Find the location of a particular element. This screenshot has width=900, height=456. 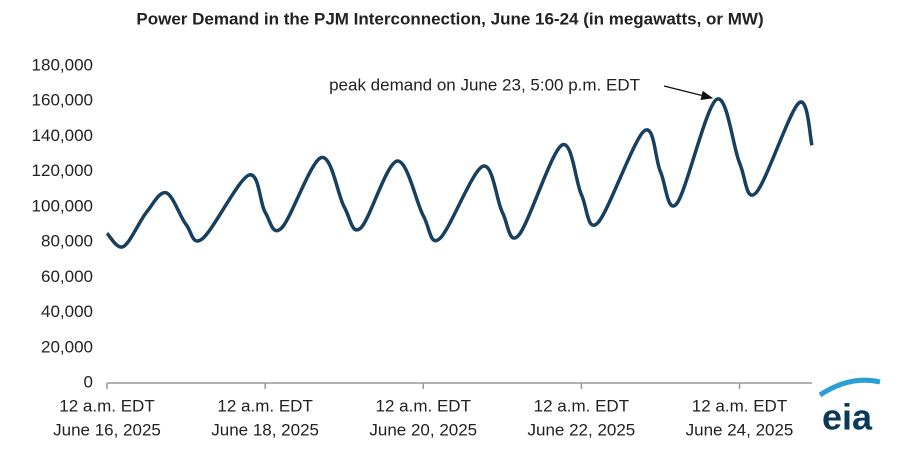

y-tick-label: 120,000 is located at coordinates (62, 170).